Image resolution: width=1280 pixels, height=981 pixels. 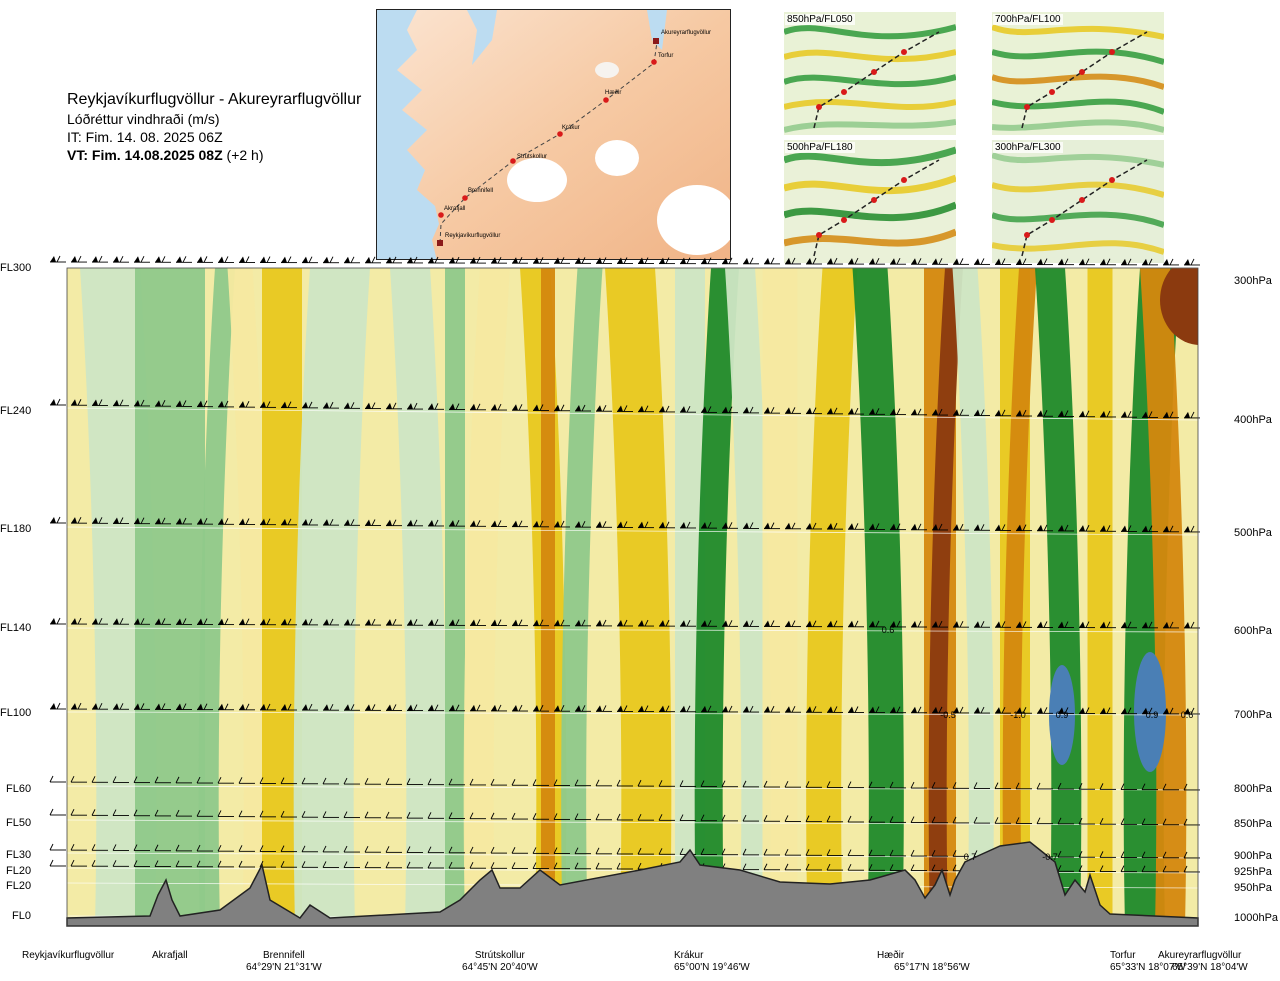 What do you see at coordinates (1200, 955) in the screenshot?
I see `waypoint-name: Akureyrarflugvöllur` at bounding box center [1200, 955].